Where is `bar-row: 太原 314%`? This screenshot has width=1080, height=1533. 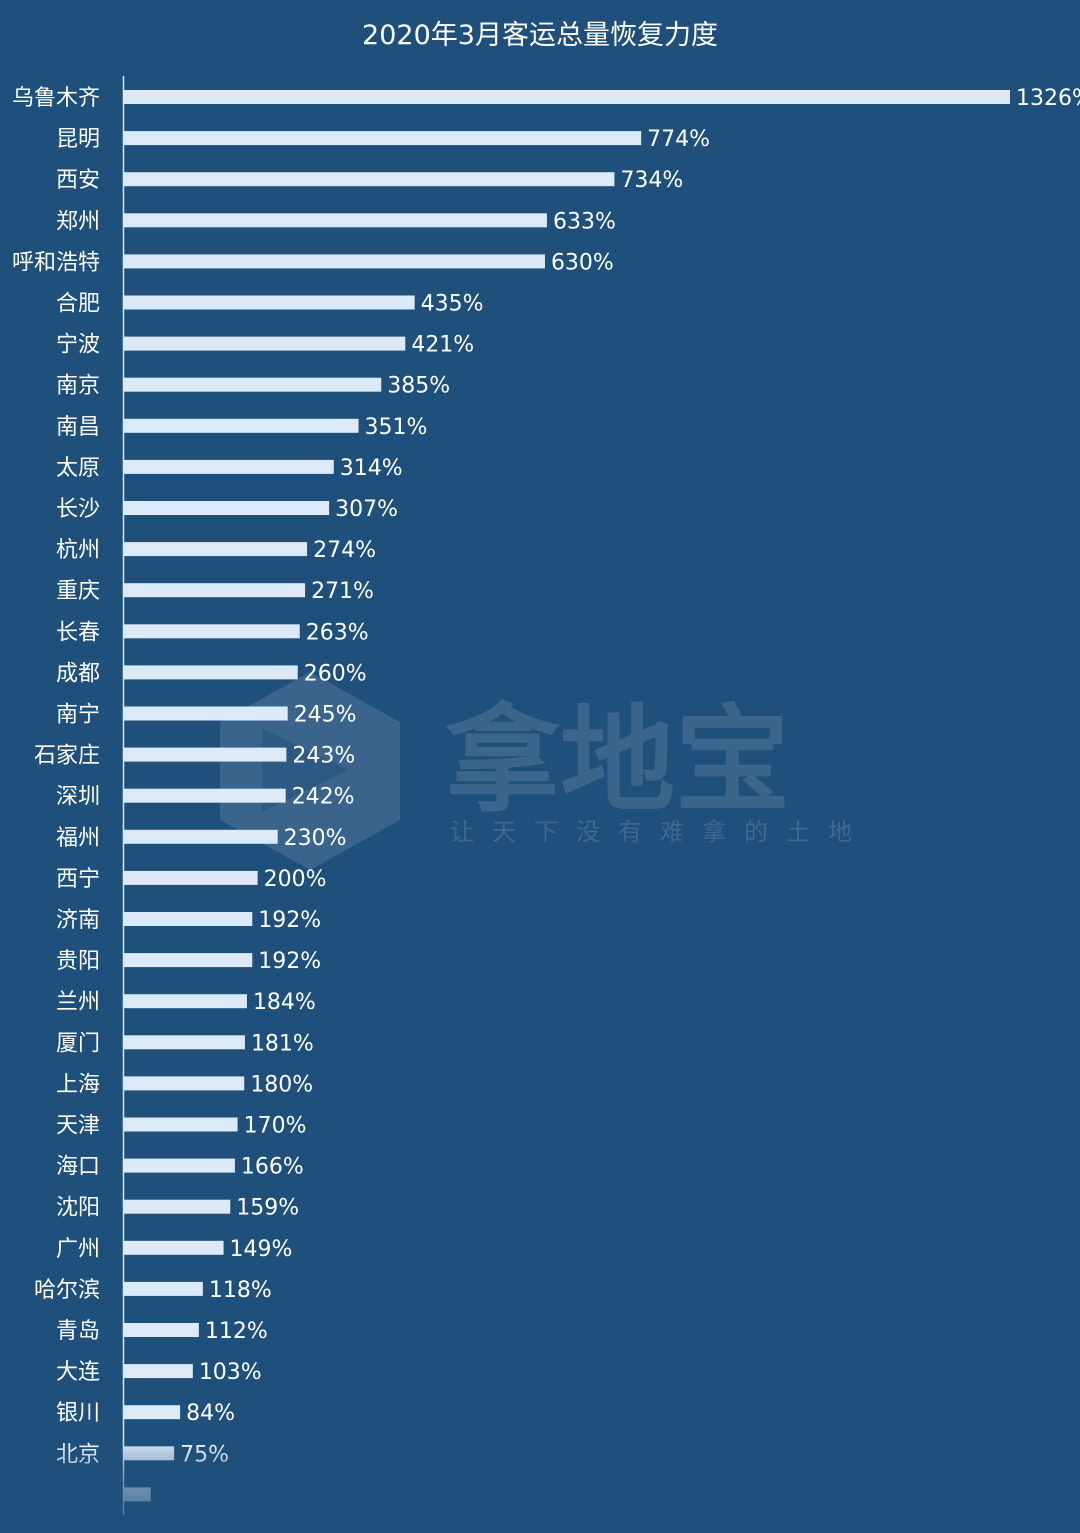 bar-row: 太原 314% is located at coordinates (229, 468).